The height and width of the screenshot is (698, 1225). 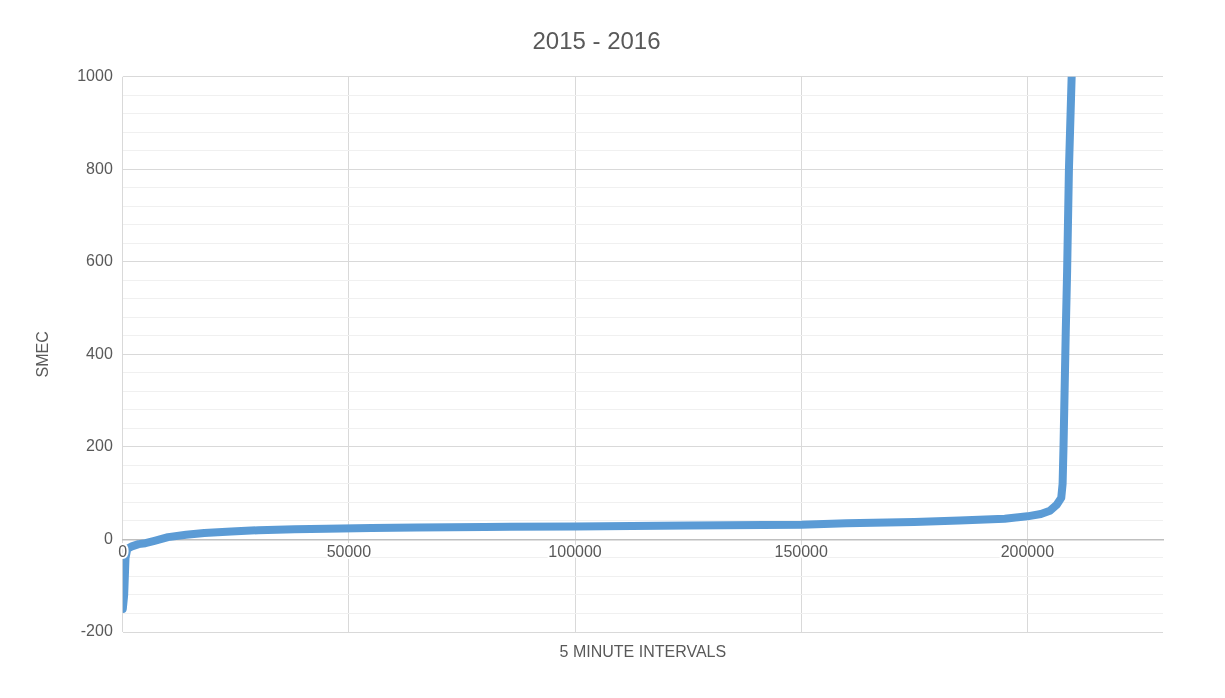 I want to click on y-tick-label: -200, so click(x=96, y=631).